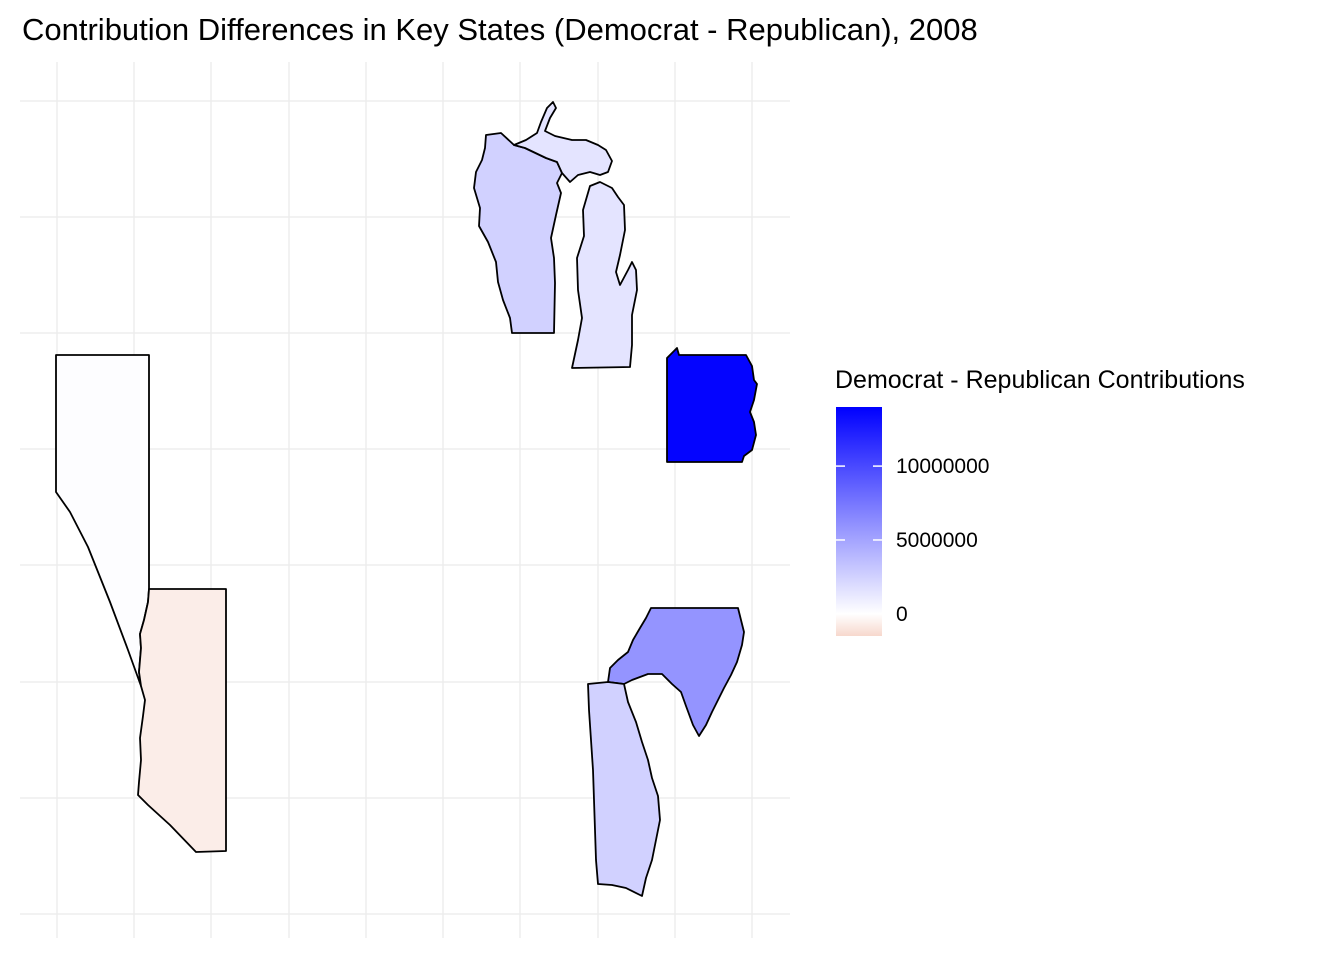 The image size is (1344, 960). Describe the element at coordinates (902, 614) in the screenshot. I see `legend-label: 0` at that location.